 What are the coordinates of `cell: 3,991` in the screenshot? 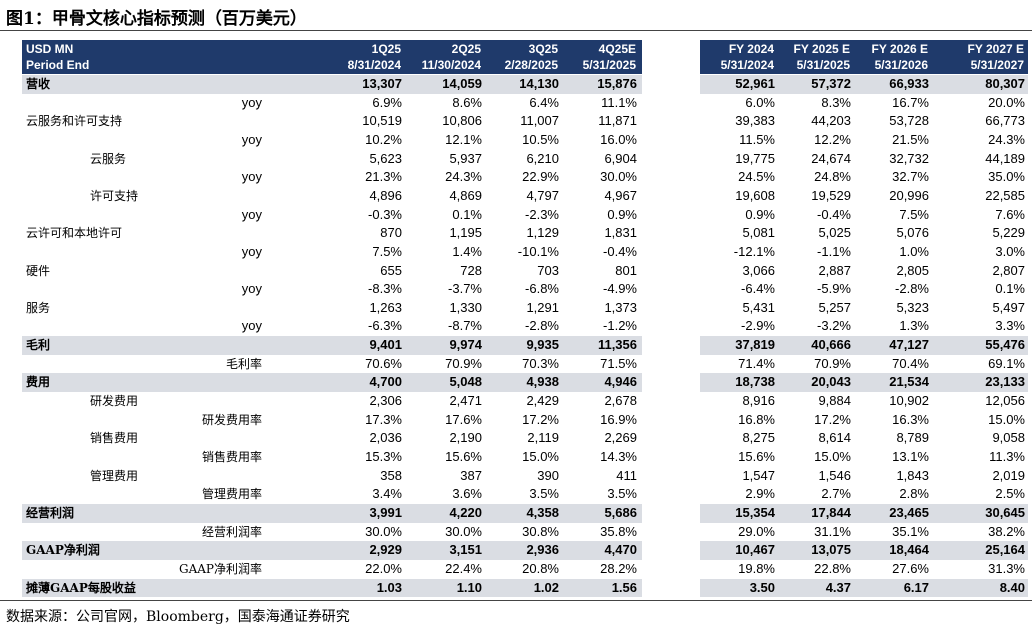 It's located at (385, 512).